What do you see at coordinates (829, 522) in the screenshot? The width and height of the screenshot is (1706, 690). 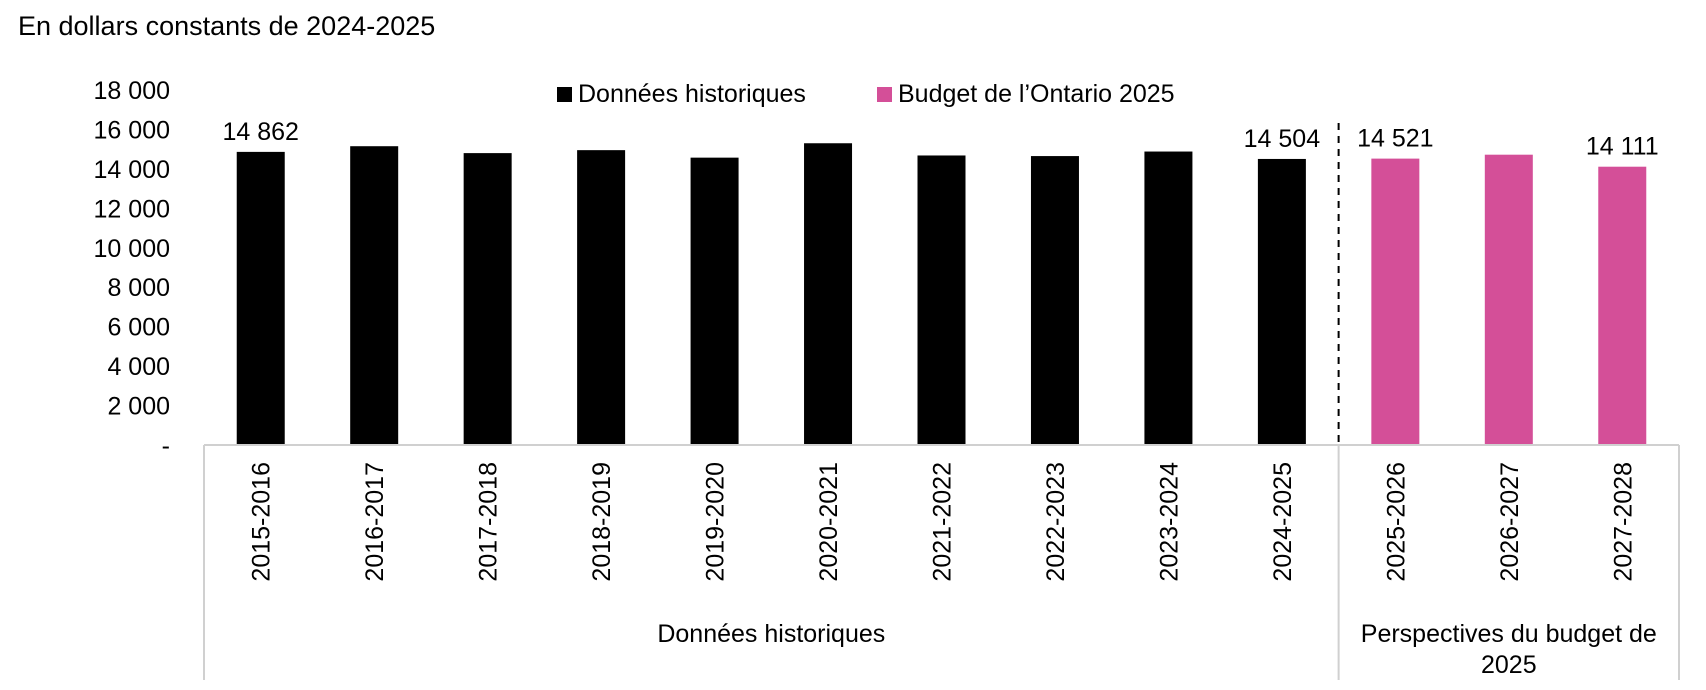 I see `x-tick-label: 2020-2021` at bounding box center [829, 522].